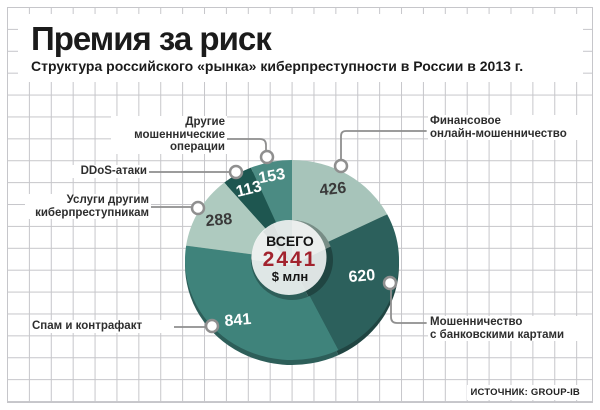 This screenshot has height=410, width=600. I want to click on center-total-value: 2441, so click(290, 259).